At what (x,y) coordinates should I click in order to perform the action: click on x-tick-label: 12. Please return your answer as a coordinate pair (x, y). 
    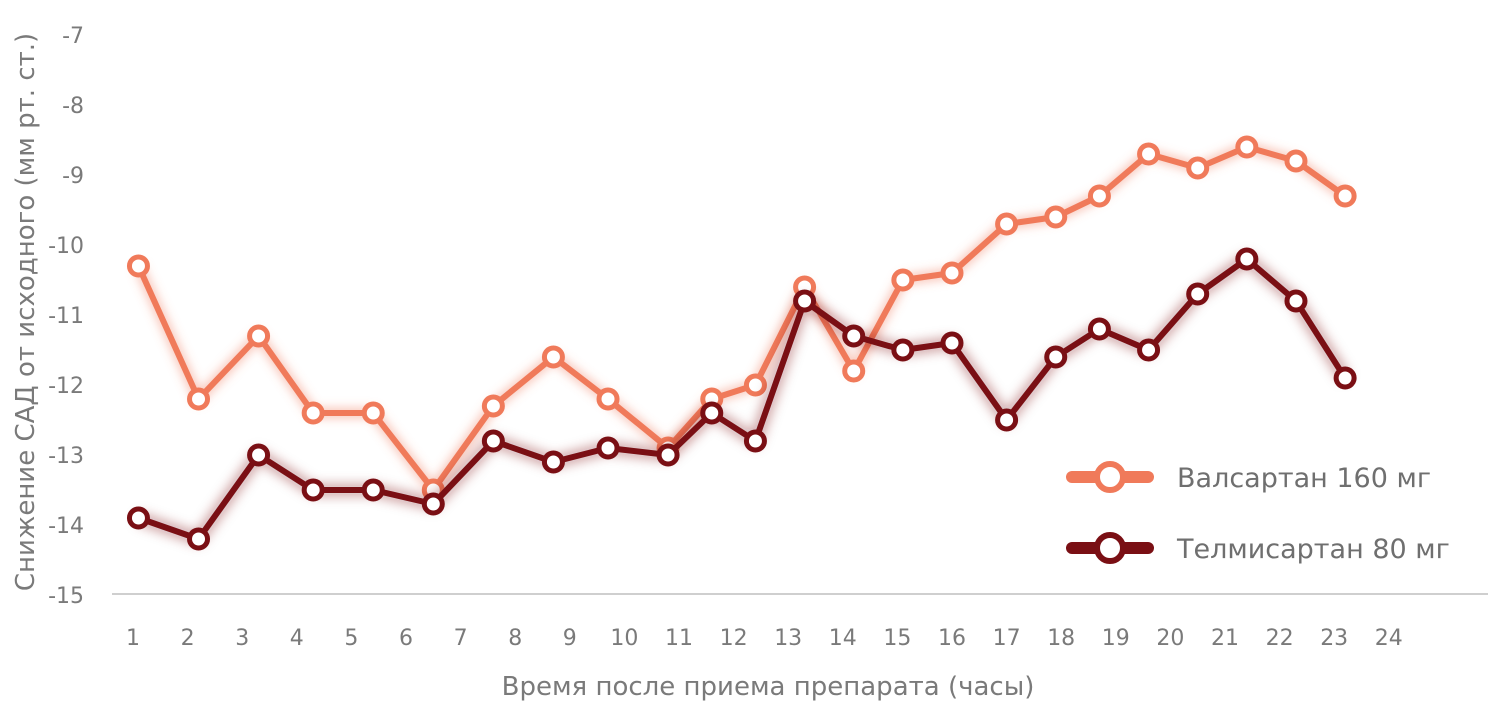
    Looking at the image, I should click on (734, 638).